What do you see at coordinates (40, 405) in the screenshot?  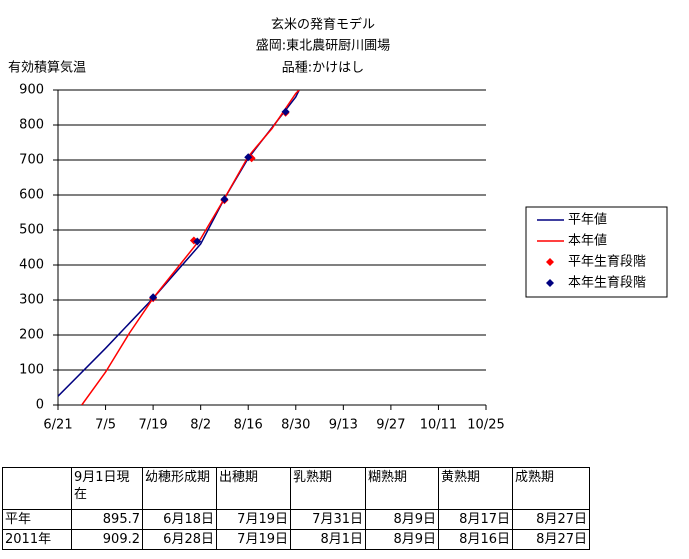 I see `y-tick-label: 0` at bounding box center [40, 405].